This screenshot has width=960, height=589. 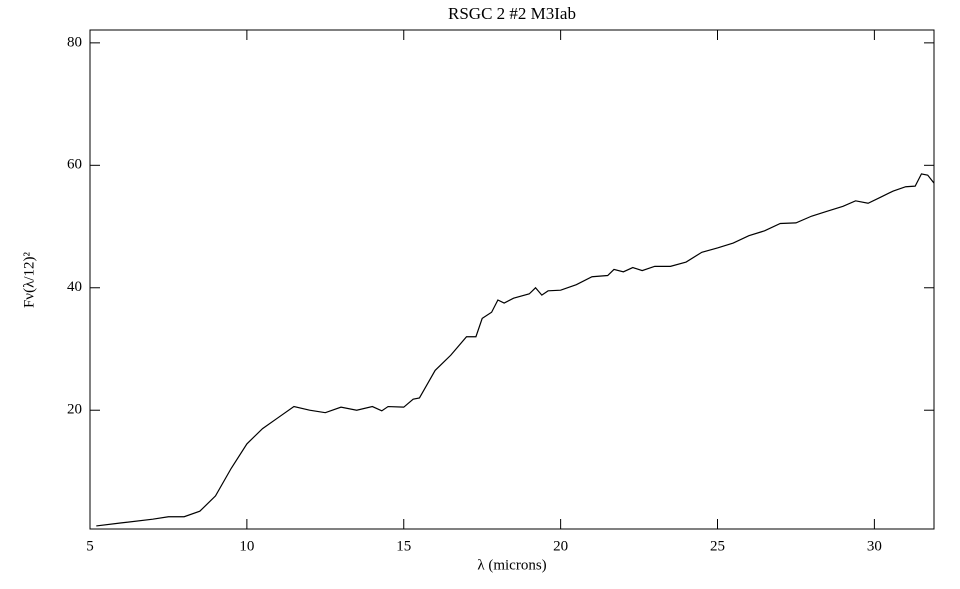 I want to click on x-tick-label: 15, so click(x=403, y=546).